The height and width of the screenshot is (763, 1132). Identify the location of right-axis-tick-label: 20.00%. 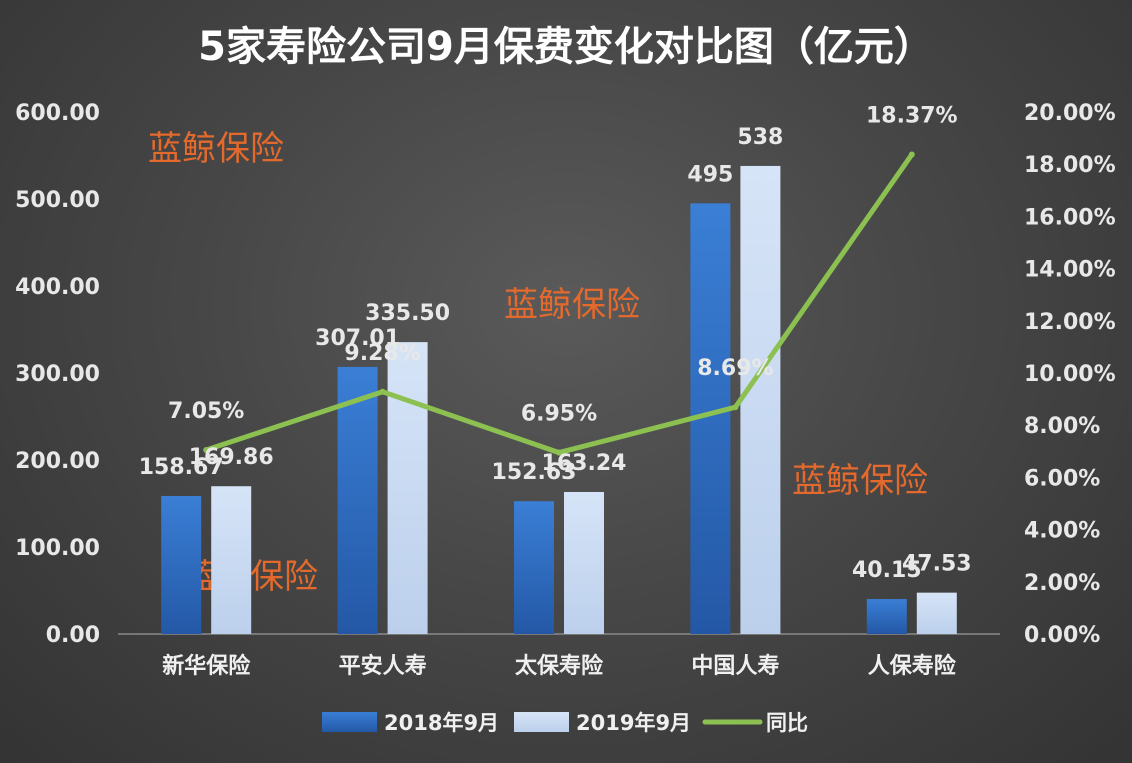
(1070, 113).